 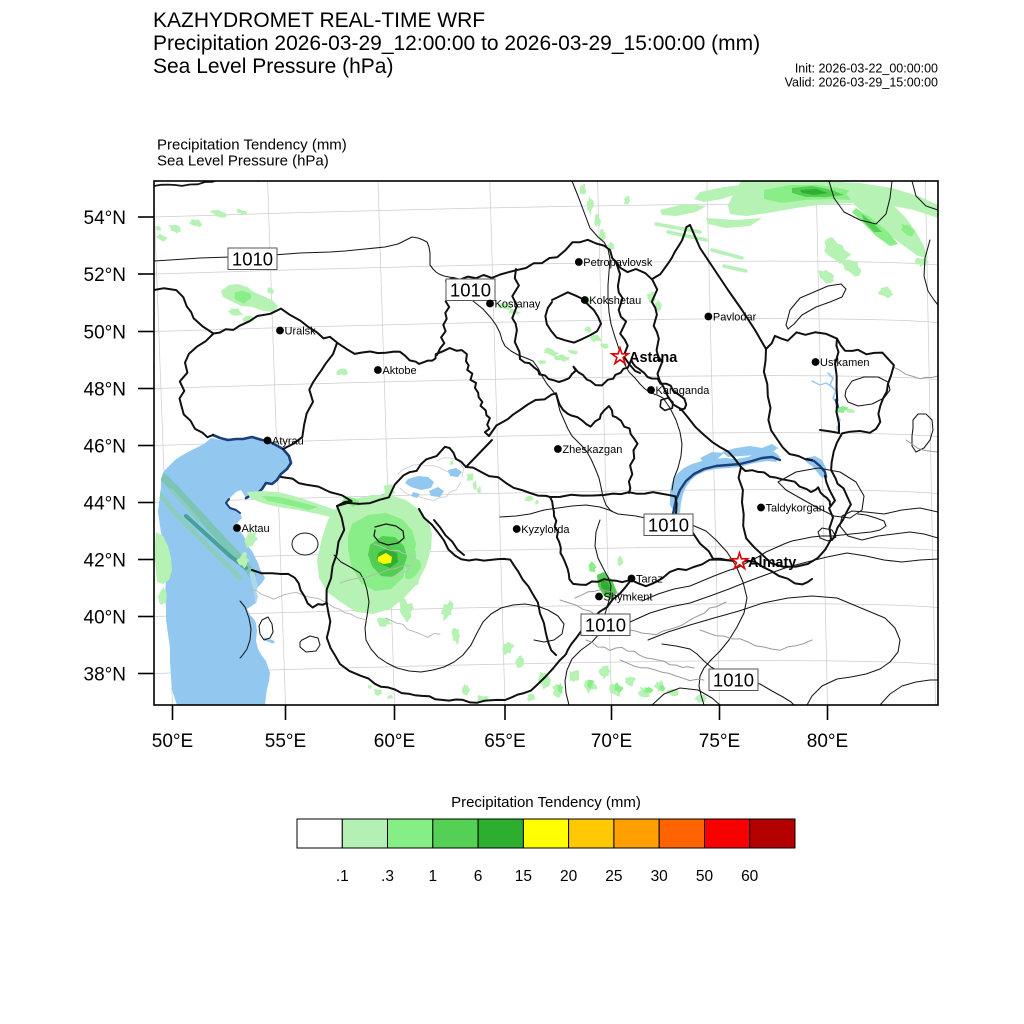 I want to click on svg-text: 25, so click(x=613, y=876).